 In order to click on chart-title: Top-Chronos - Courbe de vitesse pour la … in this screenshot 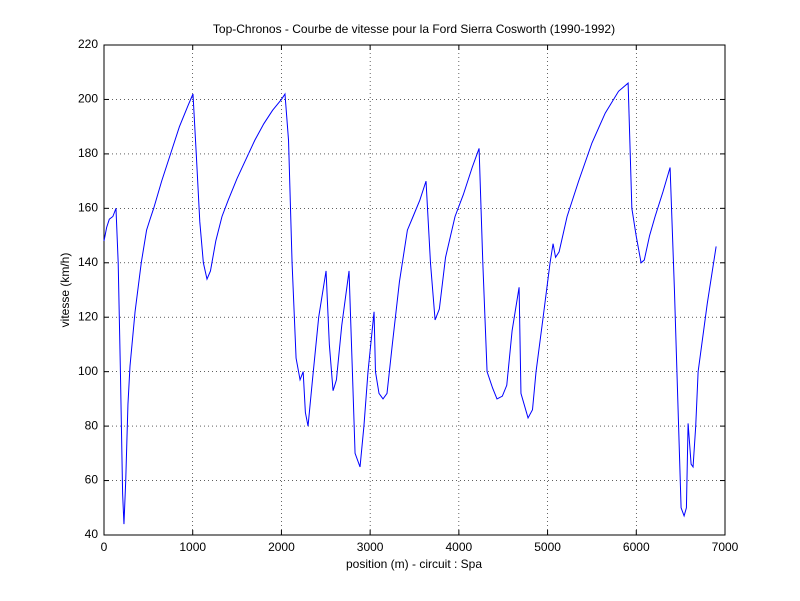, I will do `click(414, 29)`.